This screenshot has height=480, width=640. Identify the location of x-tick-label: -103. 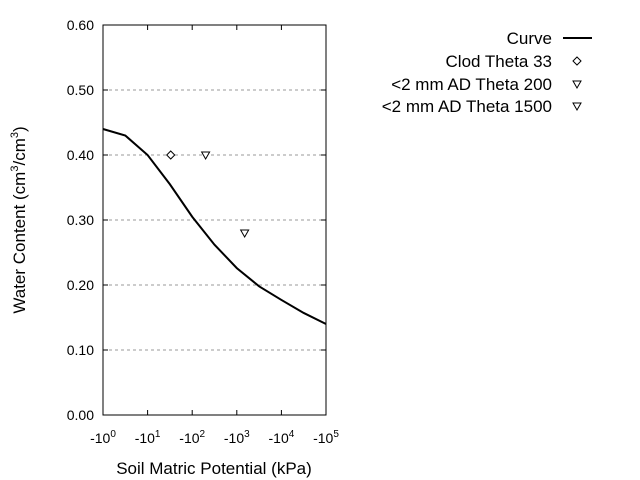
(237, 437).